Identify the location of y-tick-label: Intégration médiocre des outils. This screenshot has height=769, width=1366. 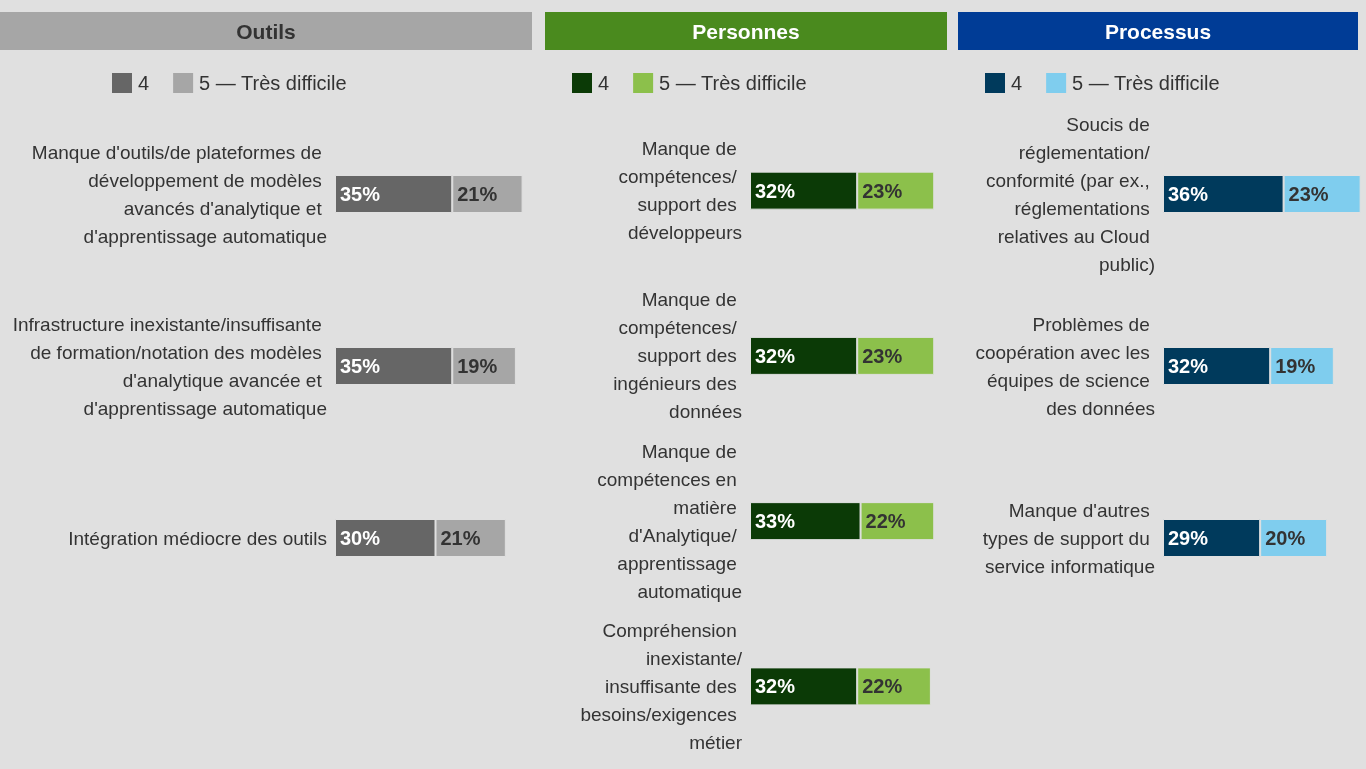
(197, 538).